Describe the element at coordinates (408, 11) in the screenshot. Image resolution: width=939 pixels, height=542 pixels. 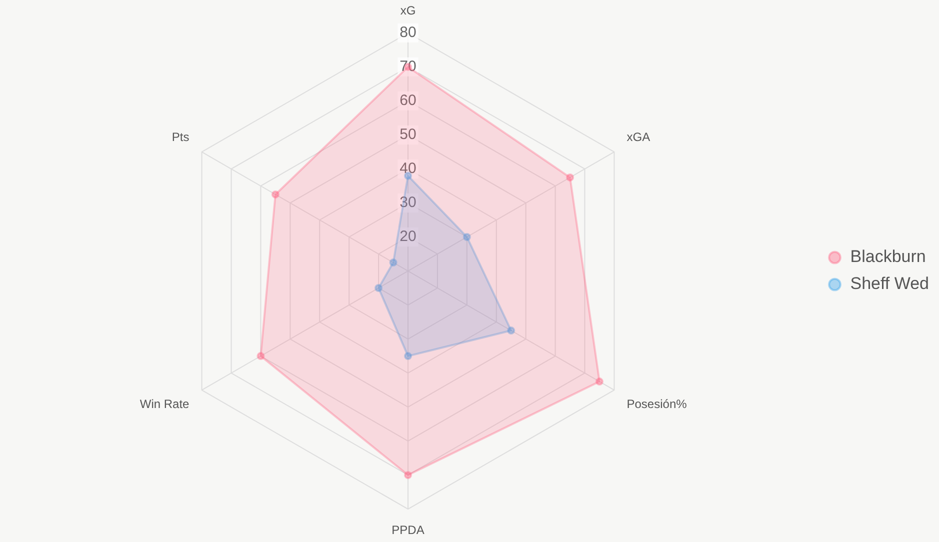
I see `spoke-label: xG` at that location.